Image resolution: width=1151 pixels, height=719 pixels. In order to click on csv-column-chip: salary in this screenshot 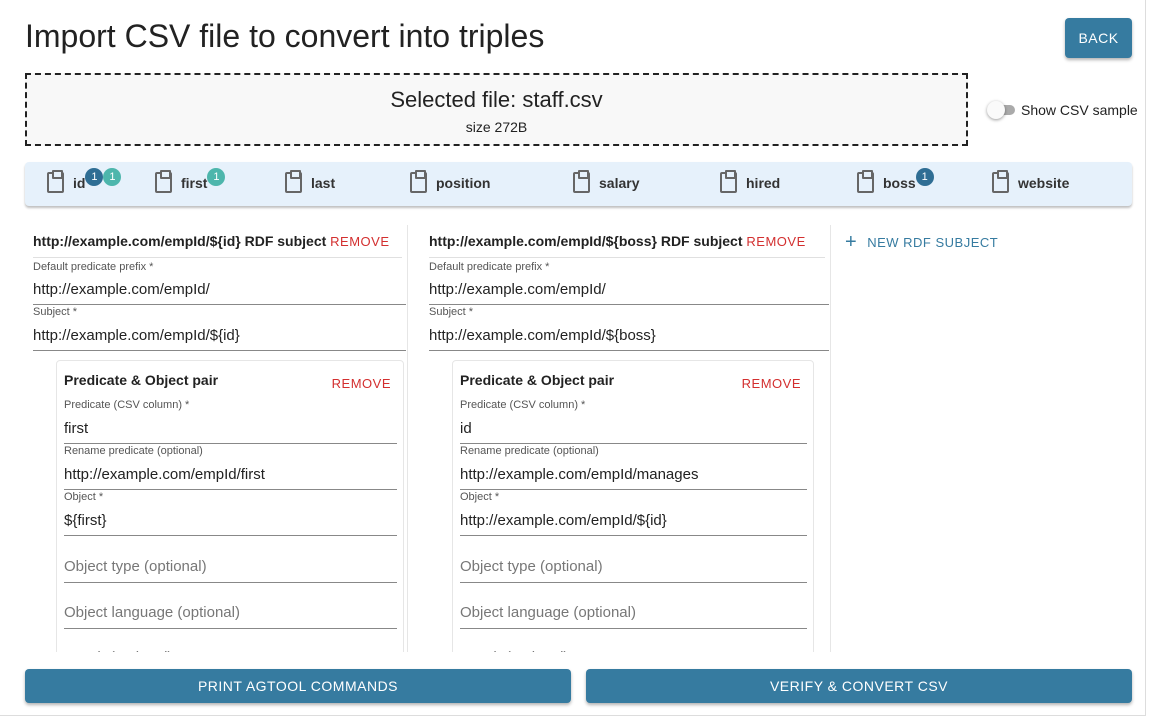, I will do `click(606, 181)`.